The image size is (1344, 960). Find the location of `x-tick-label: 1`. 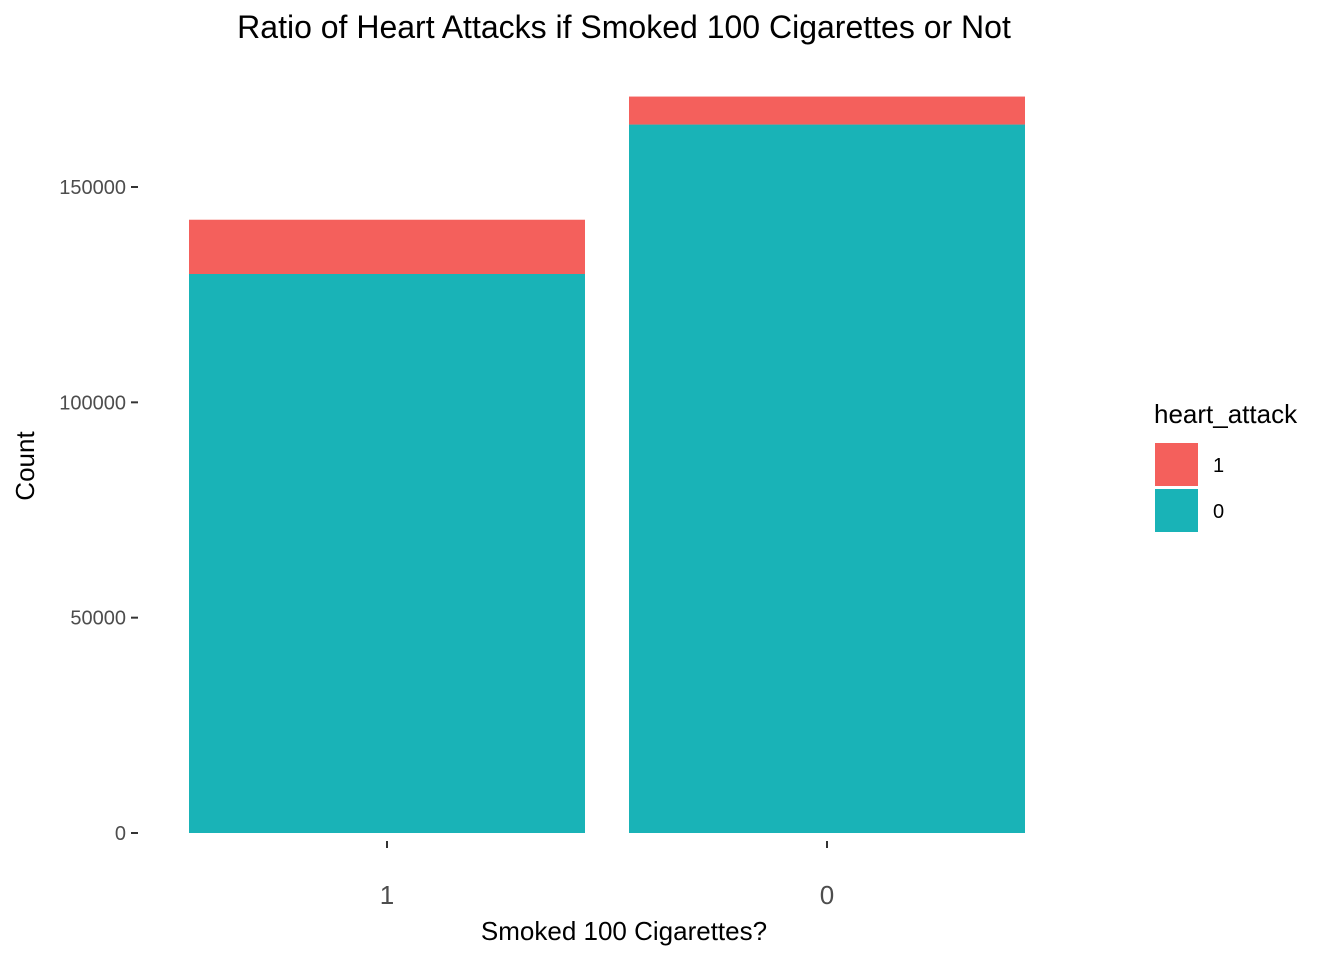

x-tick-label: 1 is located at coordinates (387, 895).